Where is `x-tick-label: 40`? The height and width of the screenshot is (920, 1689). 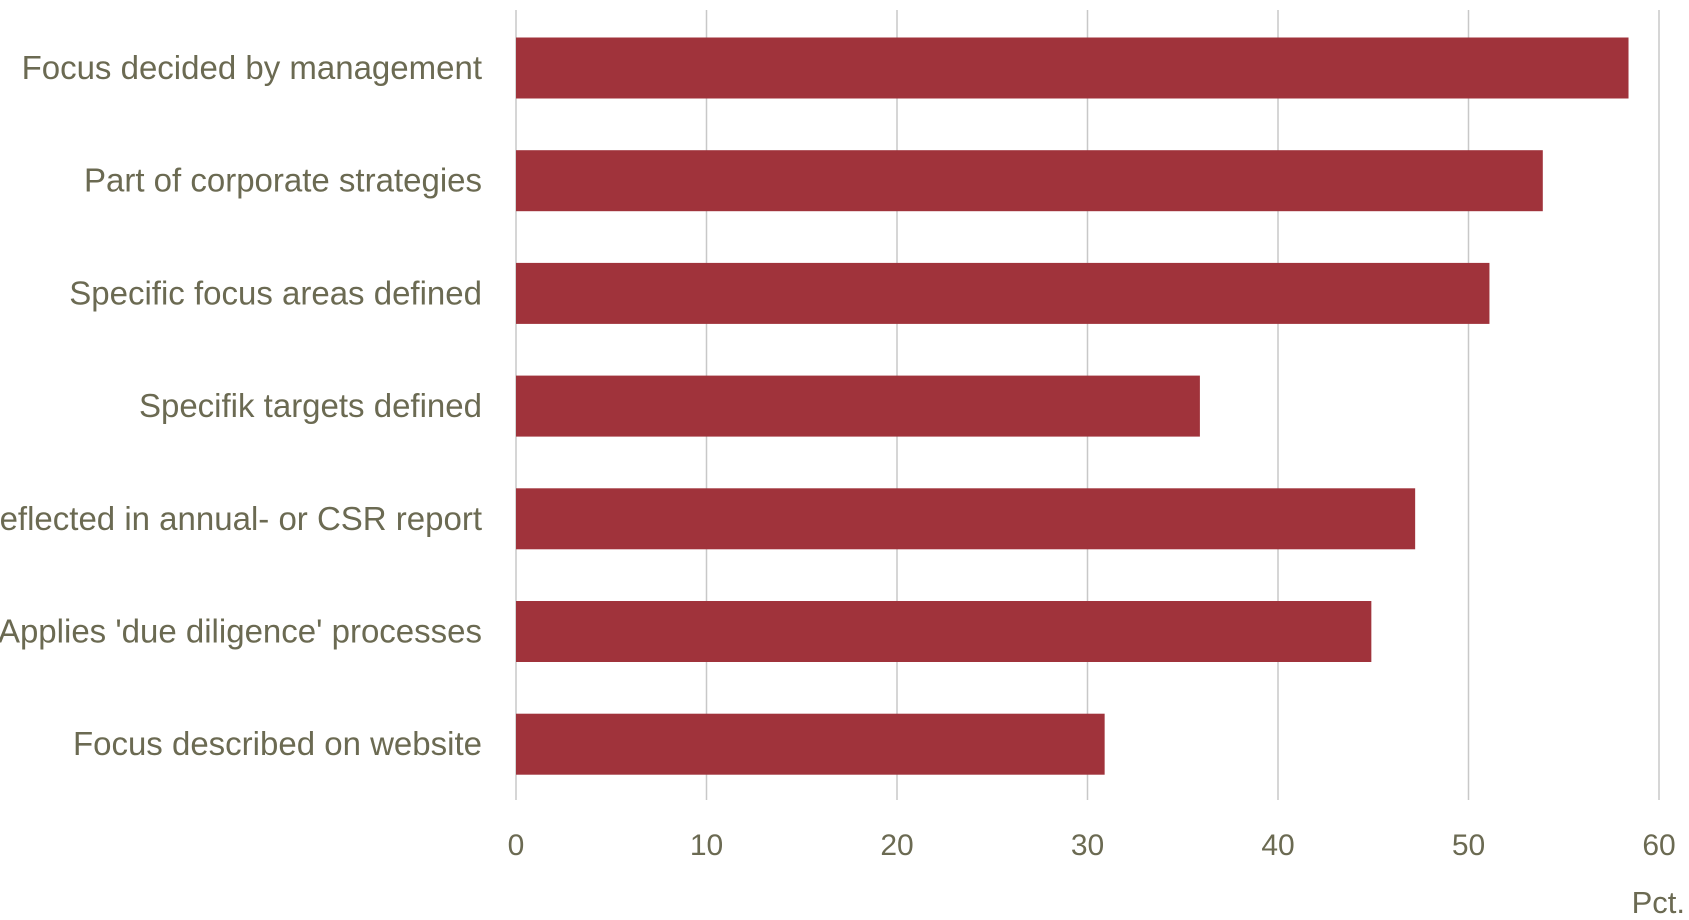
x-tick-label: 40 is located at coordinates (1277, 845).